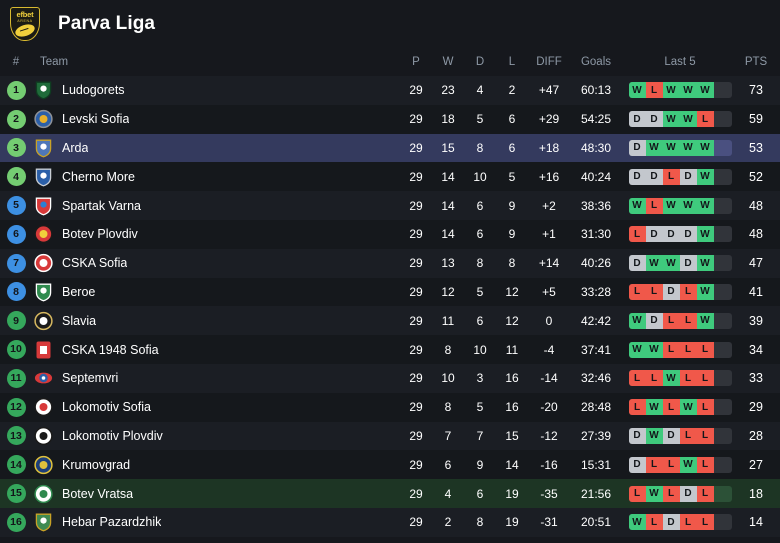 The height and width of the screenshot is (543, 780). Describe the element at coordinates (215, 206) in the screenshot. I see `team-cell: Spartak Varna` at that location.